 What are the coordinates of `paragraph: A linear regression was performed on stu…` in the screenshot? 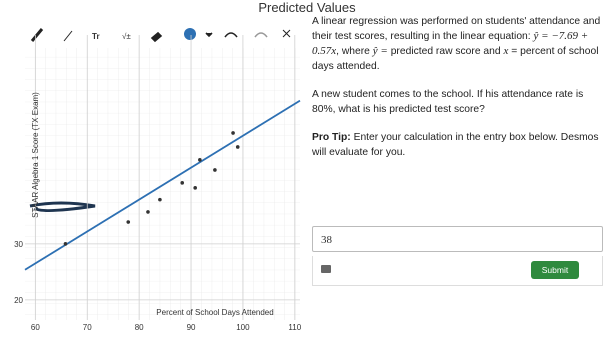 It's located at (460, 44).